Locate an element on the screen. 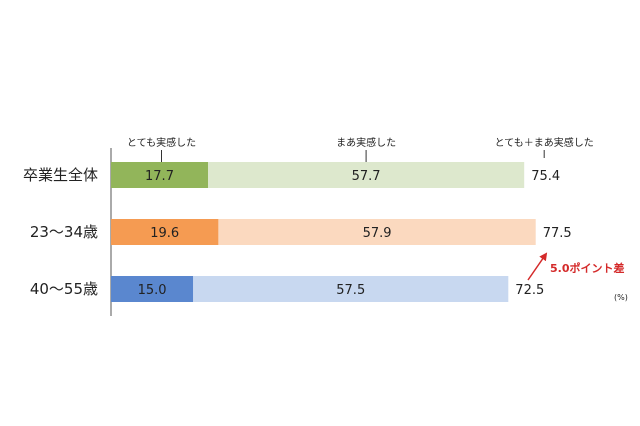  value-moderate-0: 57.7 is located at coordinates (366, 176).